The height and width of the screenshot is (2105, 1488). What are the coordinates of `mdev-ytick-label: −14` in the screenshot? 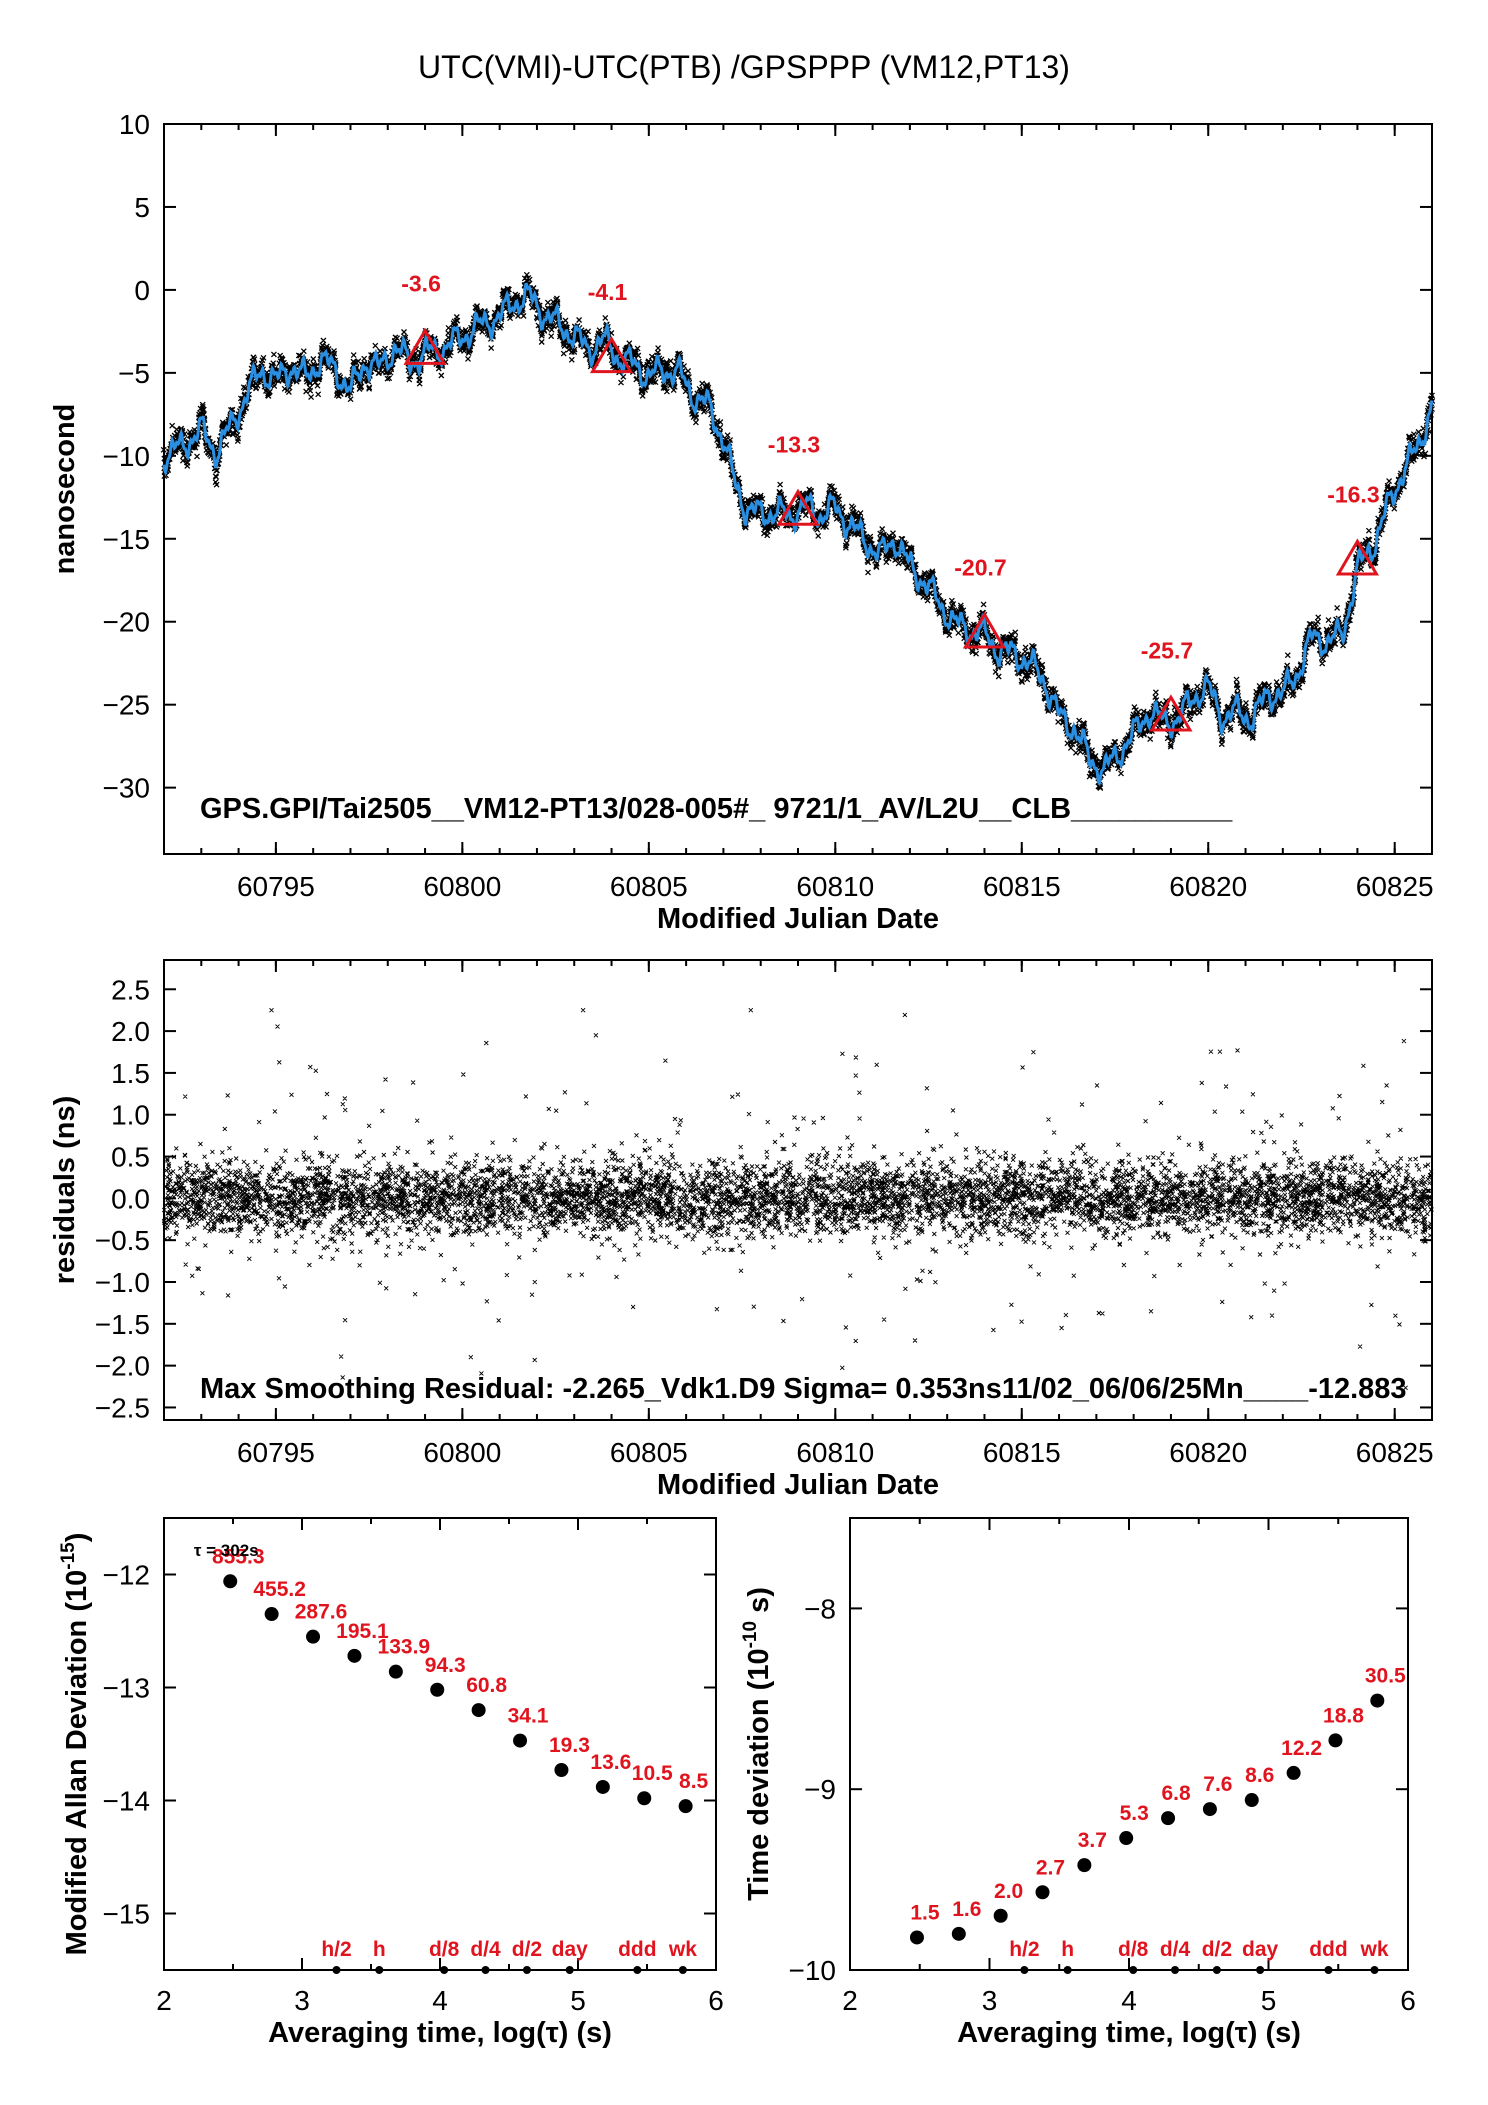 It's located at (127, 1801).